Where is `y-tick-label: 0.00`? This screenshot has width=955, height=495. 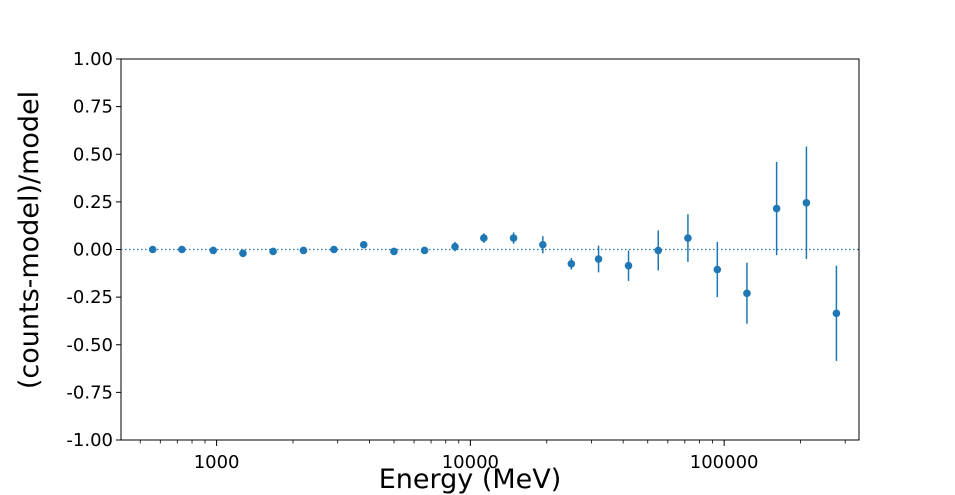 y-tick-label: 0.00 is located at coordinates (93, 250).